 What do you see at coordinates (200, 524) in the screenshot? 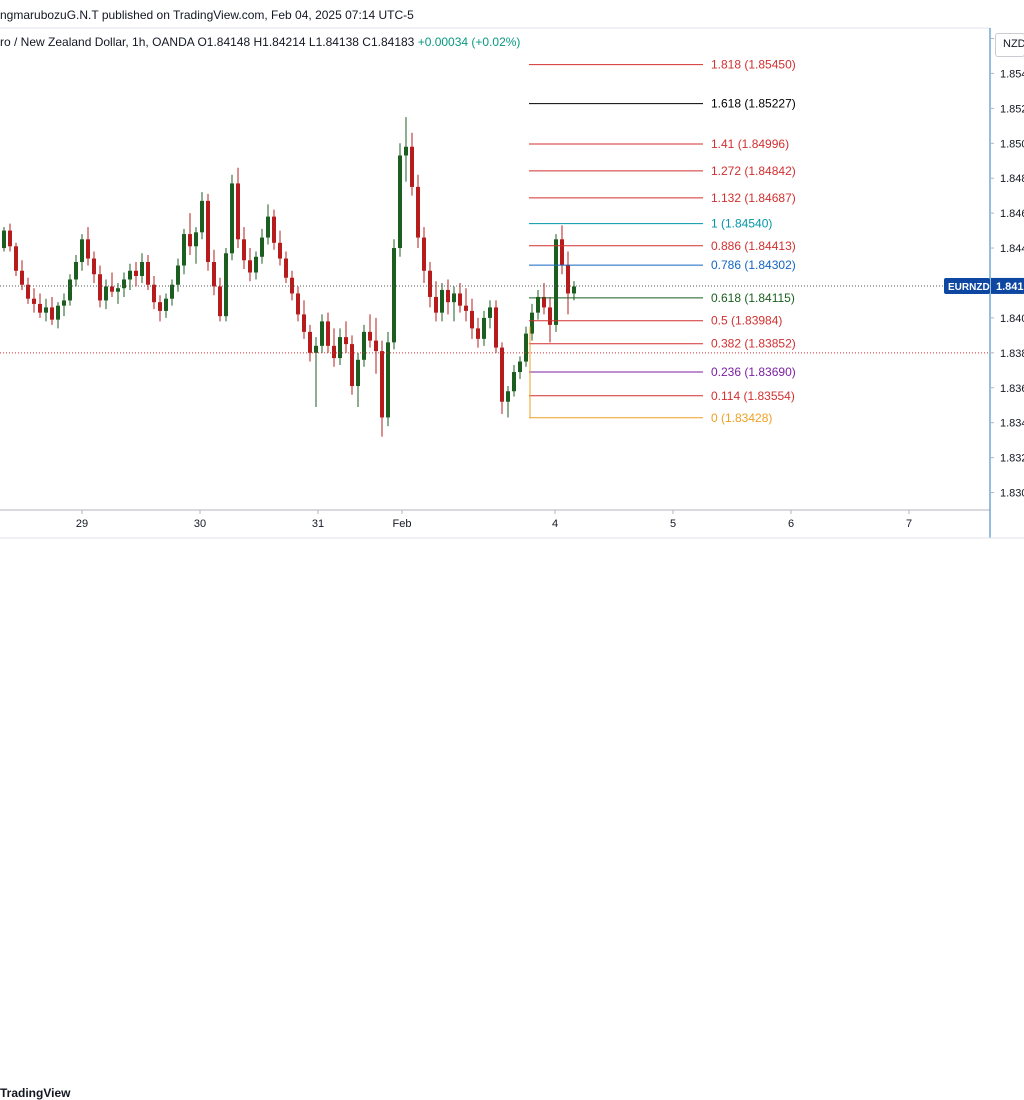
I see `x-tick-label: 30` at bounding box center [200, 524].